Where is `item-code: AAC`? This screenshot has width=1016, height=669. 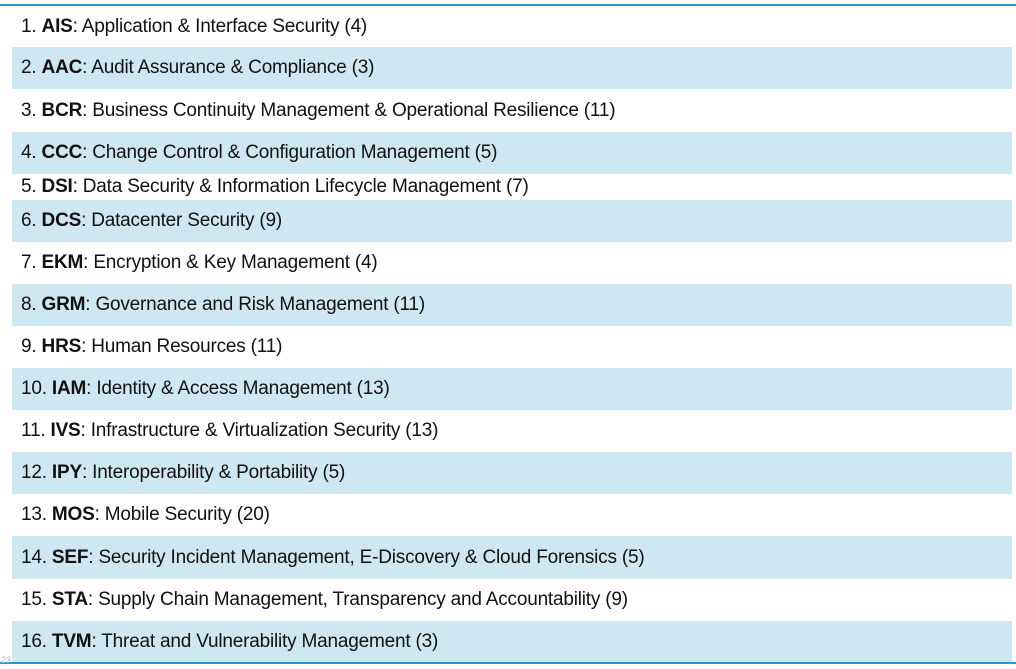
item-code: AAC is located at coordinates (62, 67).